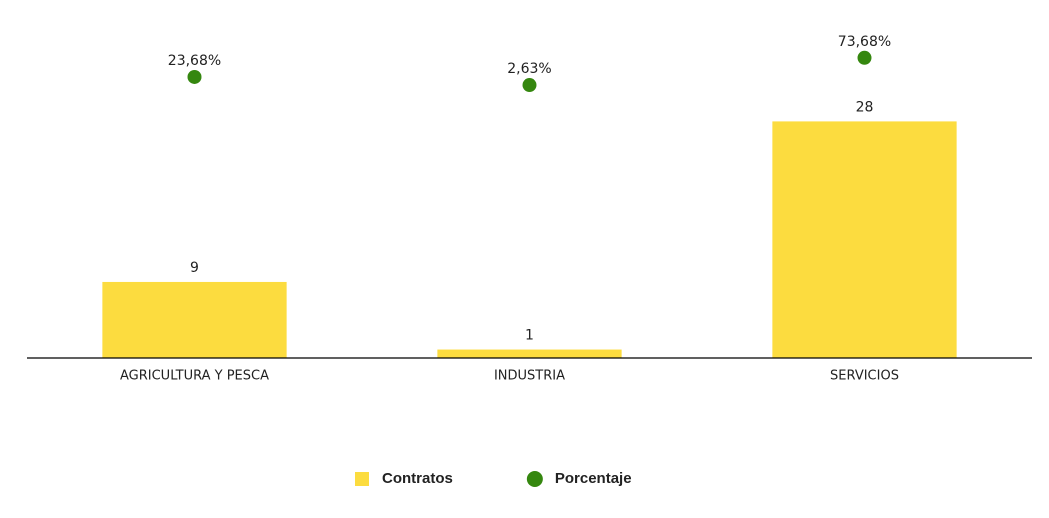  What do you see at coordinates (529, 376) in the screenshot?
I see `x-tick-label: INDUSTRIA` at bounding box center [529, 376].